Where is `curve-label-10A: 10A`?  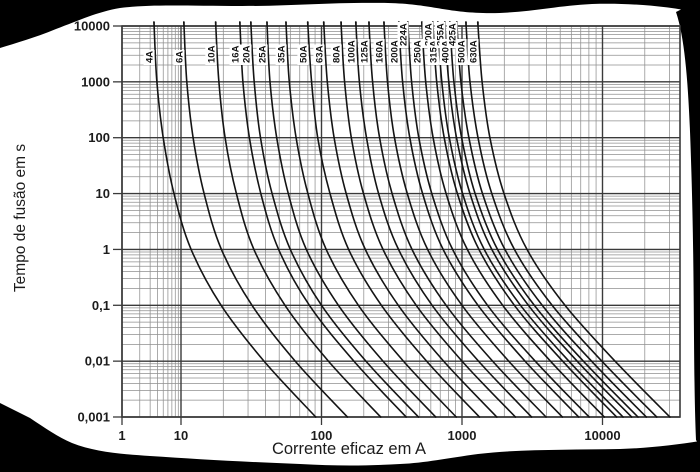
curve-label-10A: 10A is located at coordinates (211, 54).